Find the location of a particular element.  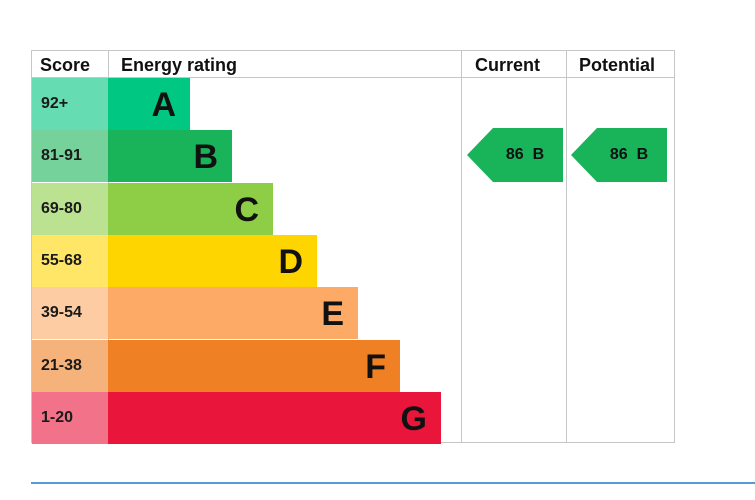

potential-rating-arrow: 86 B is located at coordinates (619, 155).